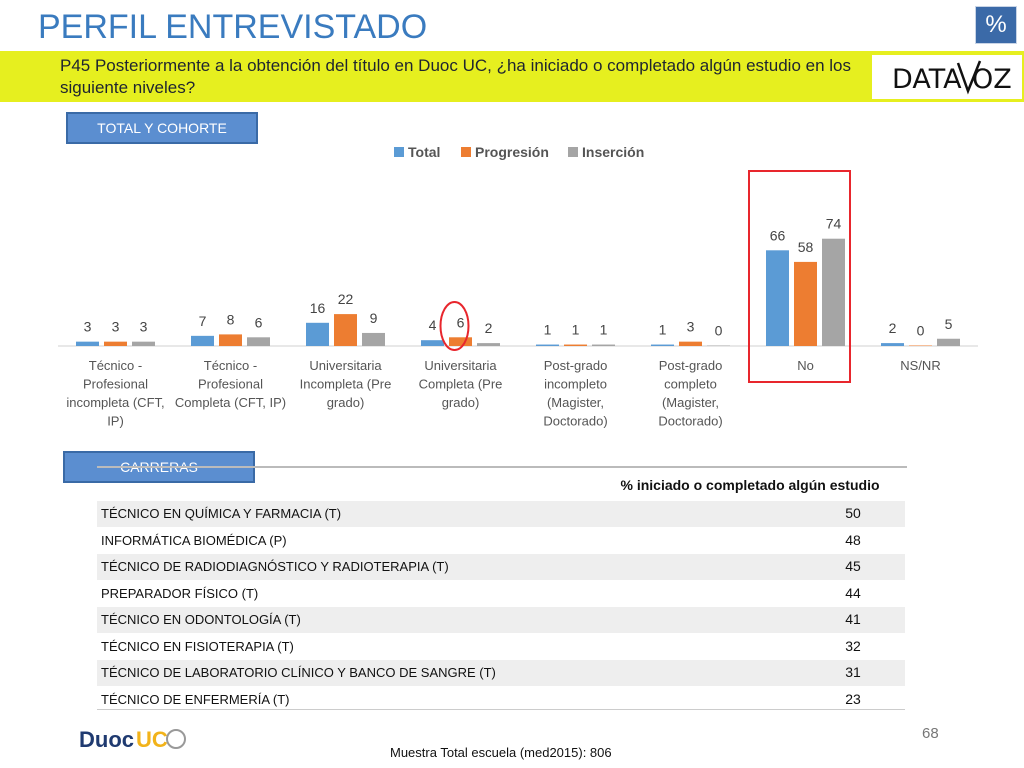  Describe the element at coordinates (501, 514) in the screenshot. I see `table-row: TÉCNICO EN QUÍMICA Y FARMACIA (T) 50` at that location.